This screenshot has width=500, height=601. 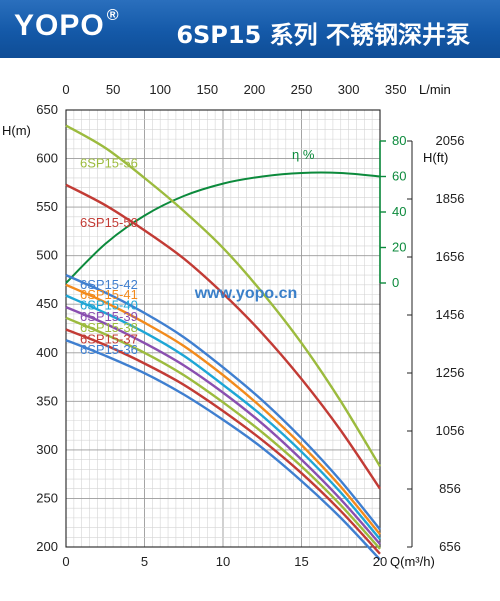 What do you see at coordinates (109, 338) in the screenshot?
I see `series-label: 6SP15-37` at bounding box center [109, 338].